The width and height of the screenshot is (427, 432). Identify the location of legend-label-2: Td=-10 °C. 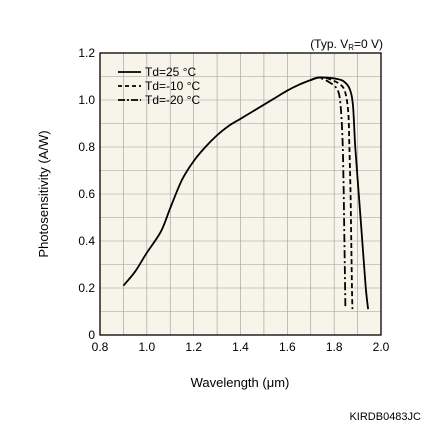
(172, 86).